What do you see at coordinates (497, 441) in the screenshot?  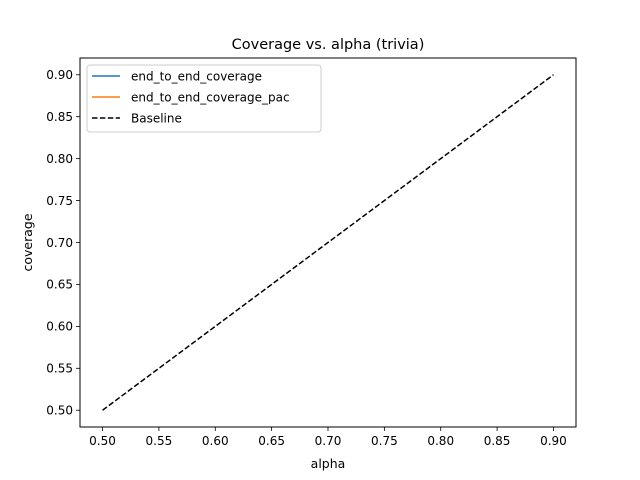 I see `x-tick-label: 0.85` at bounding box center [497, 441].